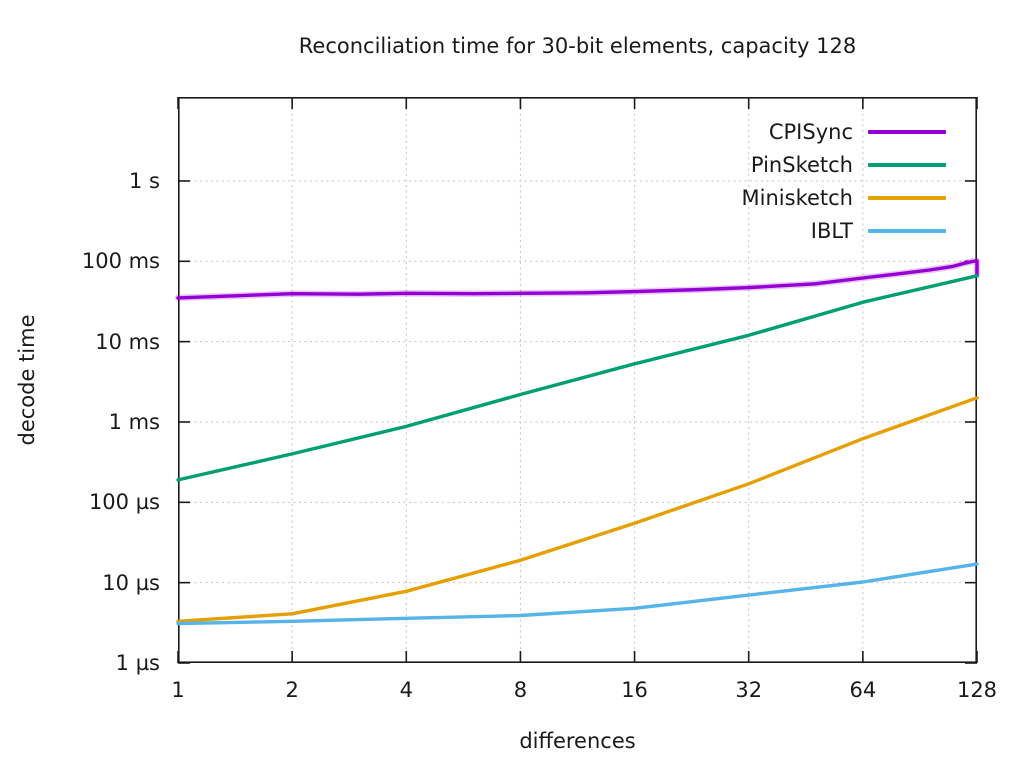 The width and height of the screenshot is (1024, 768). I want to click on x-tick-label: 8, so click(520, 690).